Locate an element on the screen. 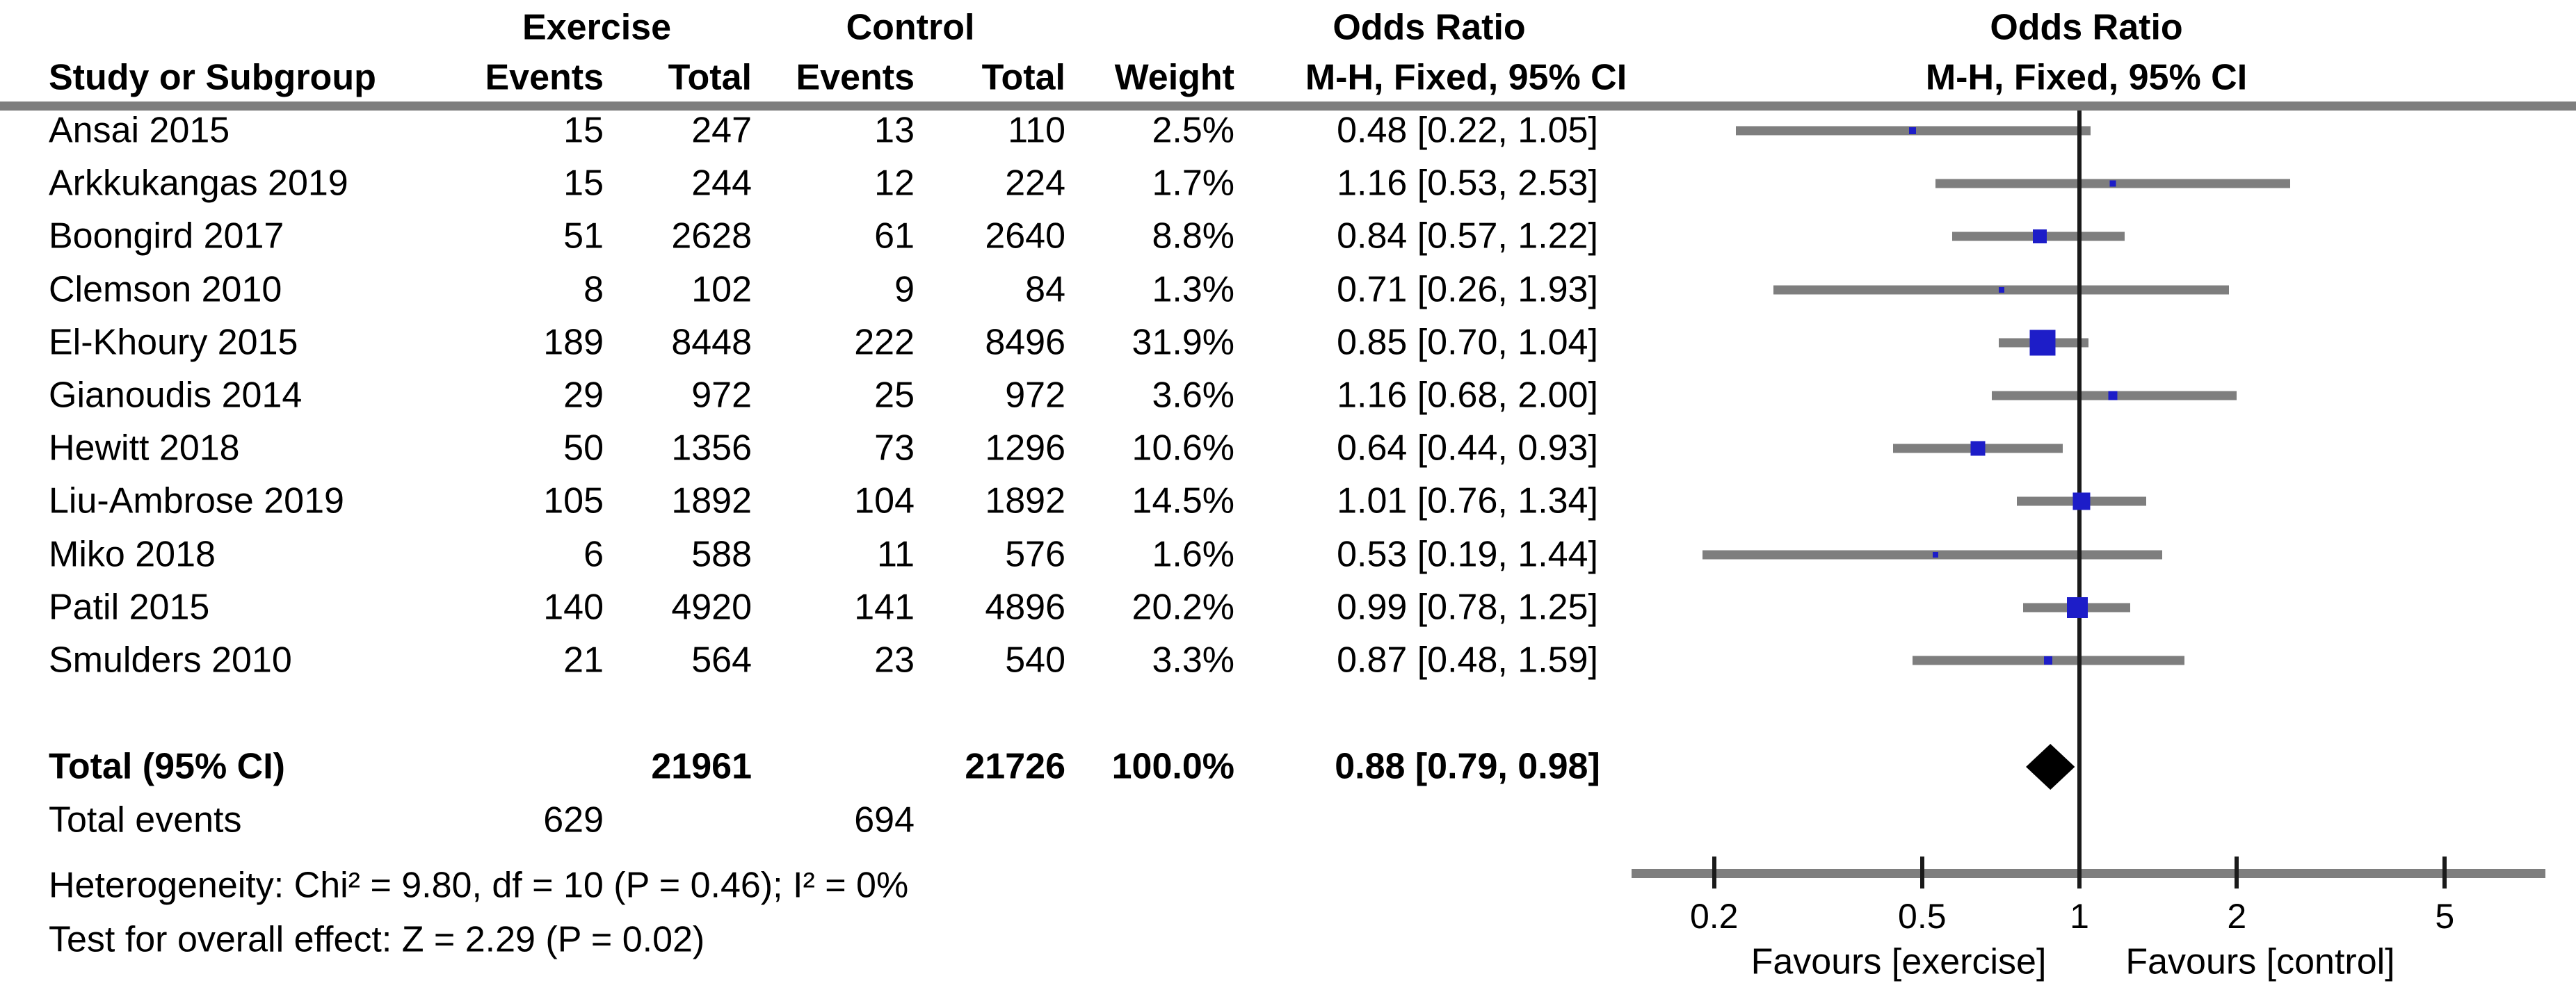 This screenshot has height=990, width=2576. or-ci-text: 0.87 [0.48, 1.59] is located at coordinates (1467, 660).